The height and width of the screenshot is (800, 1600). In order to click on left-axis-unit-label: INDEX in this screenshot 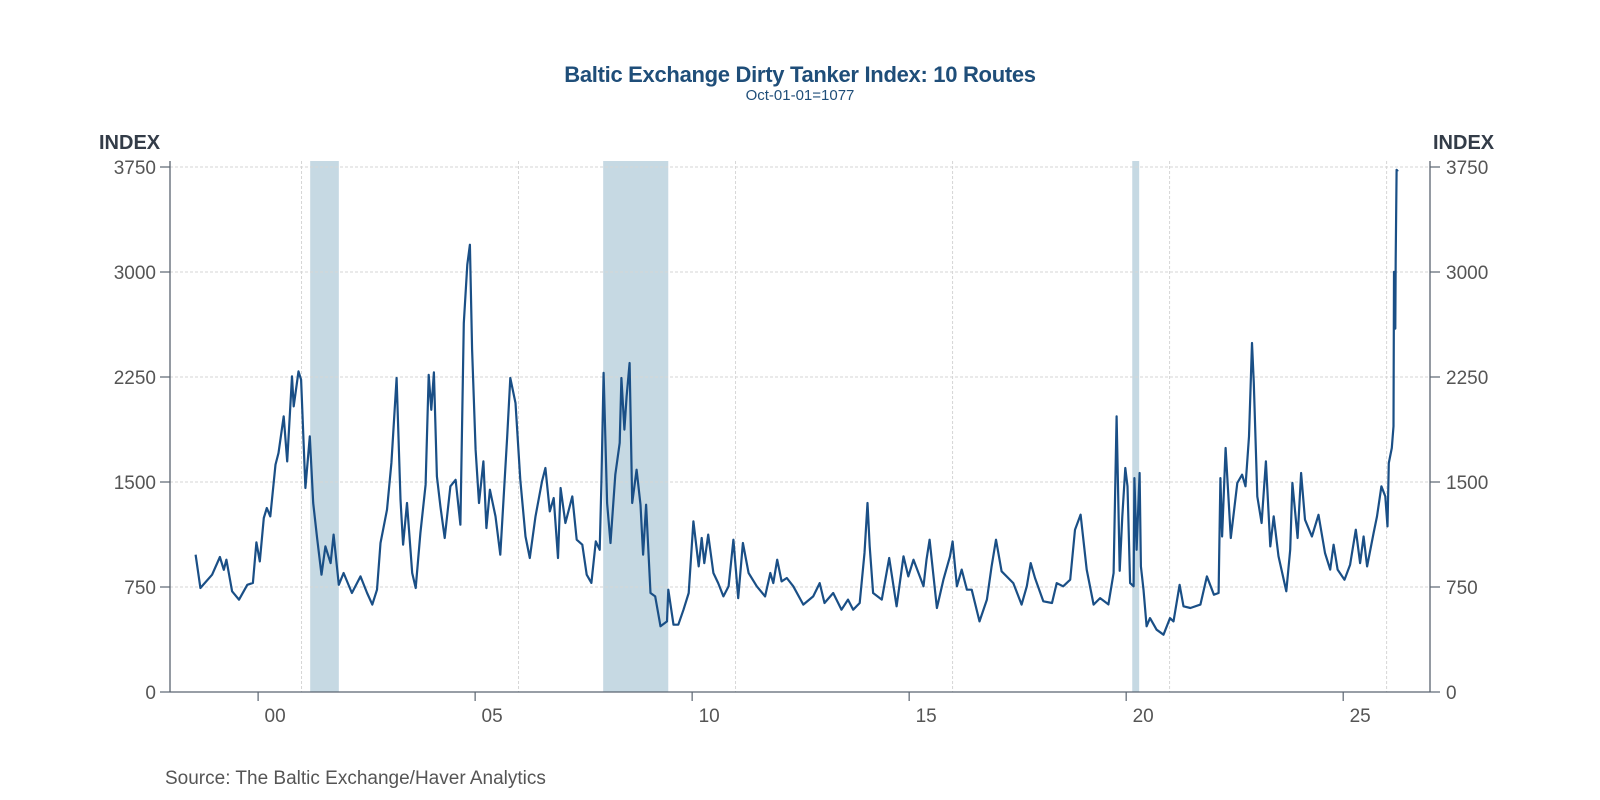, I will do `click(130, 143)`.